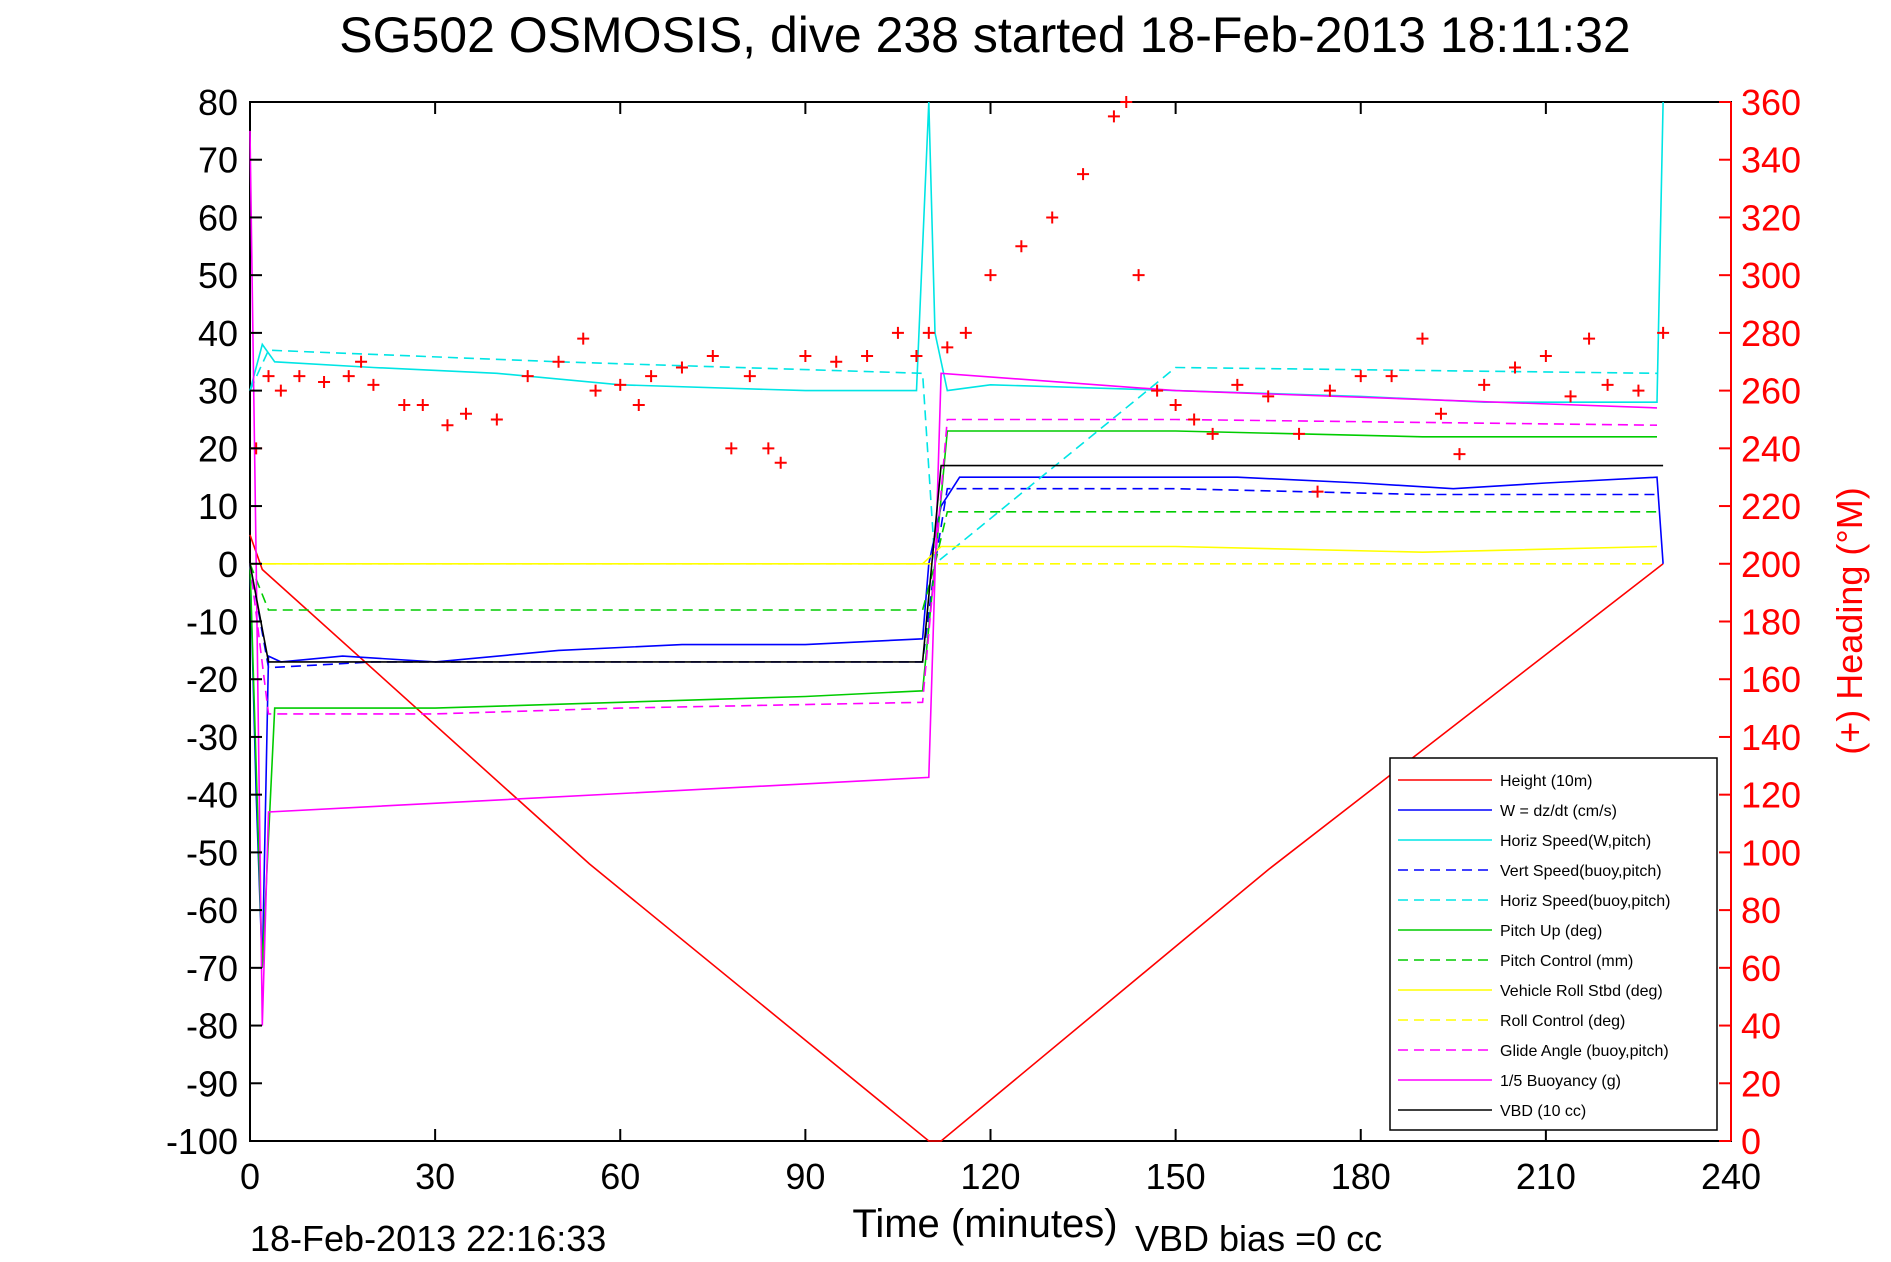 This screenshot has width=1891, height=1262. What do you see at coordinates (218, 506) in the screenshot?
I see `y-tick-label: 10` at bounding box center [218, 506].